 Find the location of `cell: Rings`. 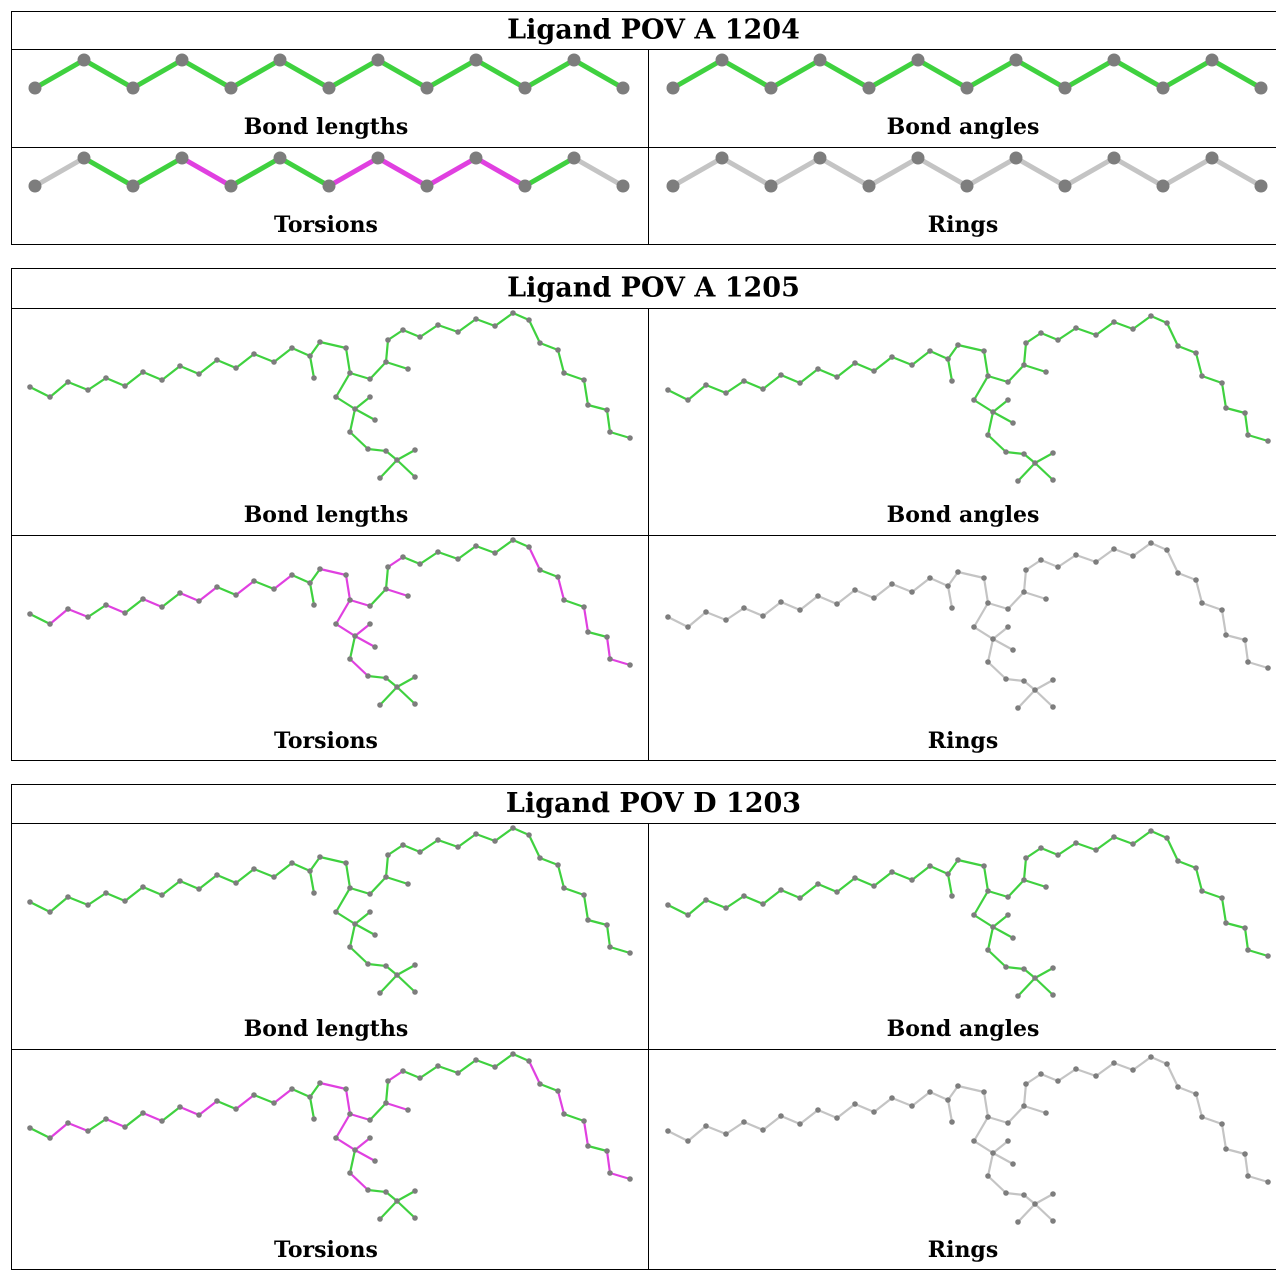

cell: Rings is located at coordinates (967, 194).